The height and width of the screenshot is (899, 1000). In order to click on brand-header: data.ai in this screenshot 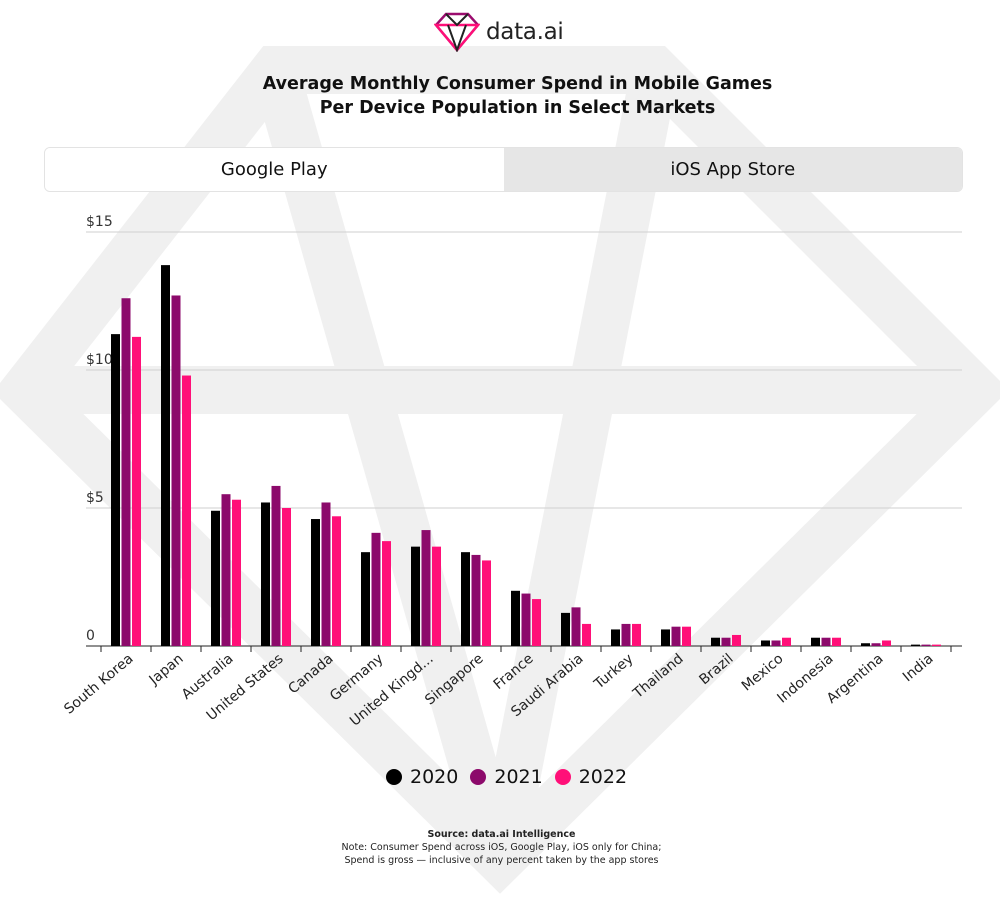, I will do `click(499, 32)`.